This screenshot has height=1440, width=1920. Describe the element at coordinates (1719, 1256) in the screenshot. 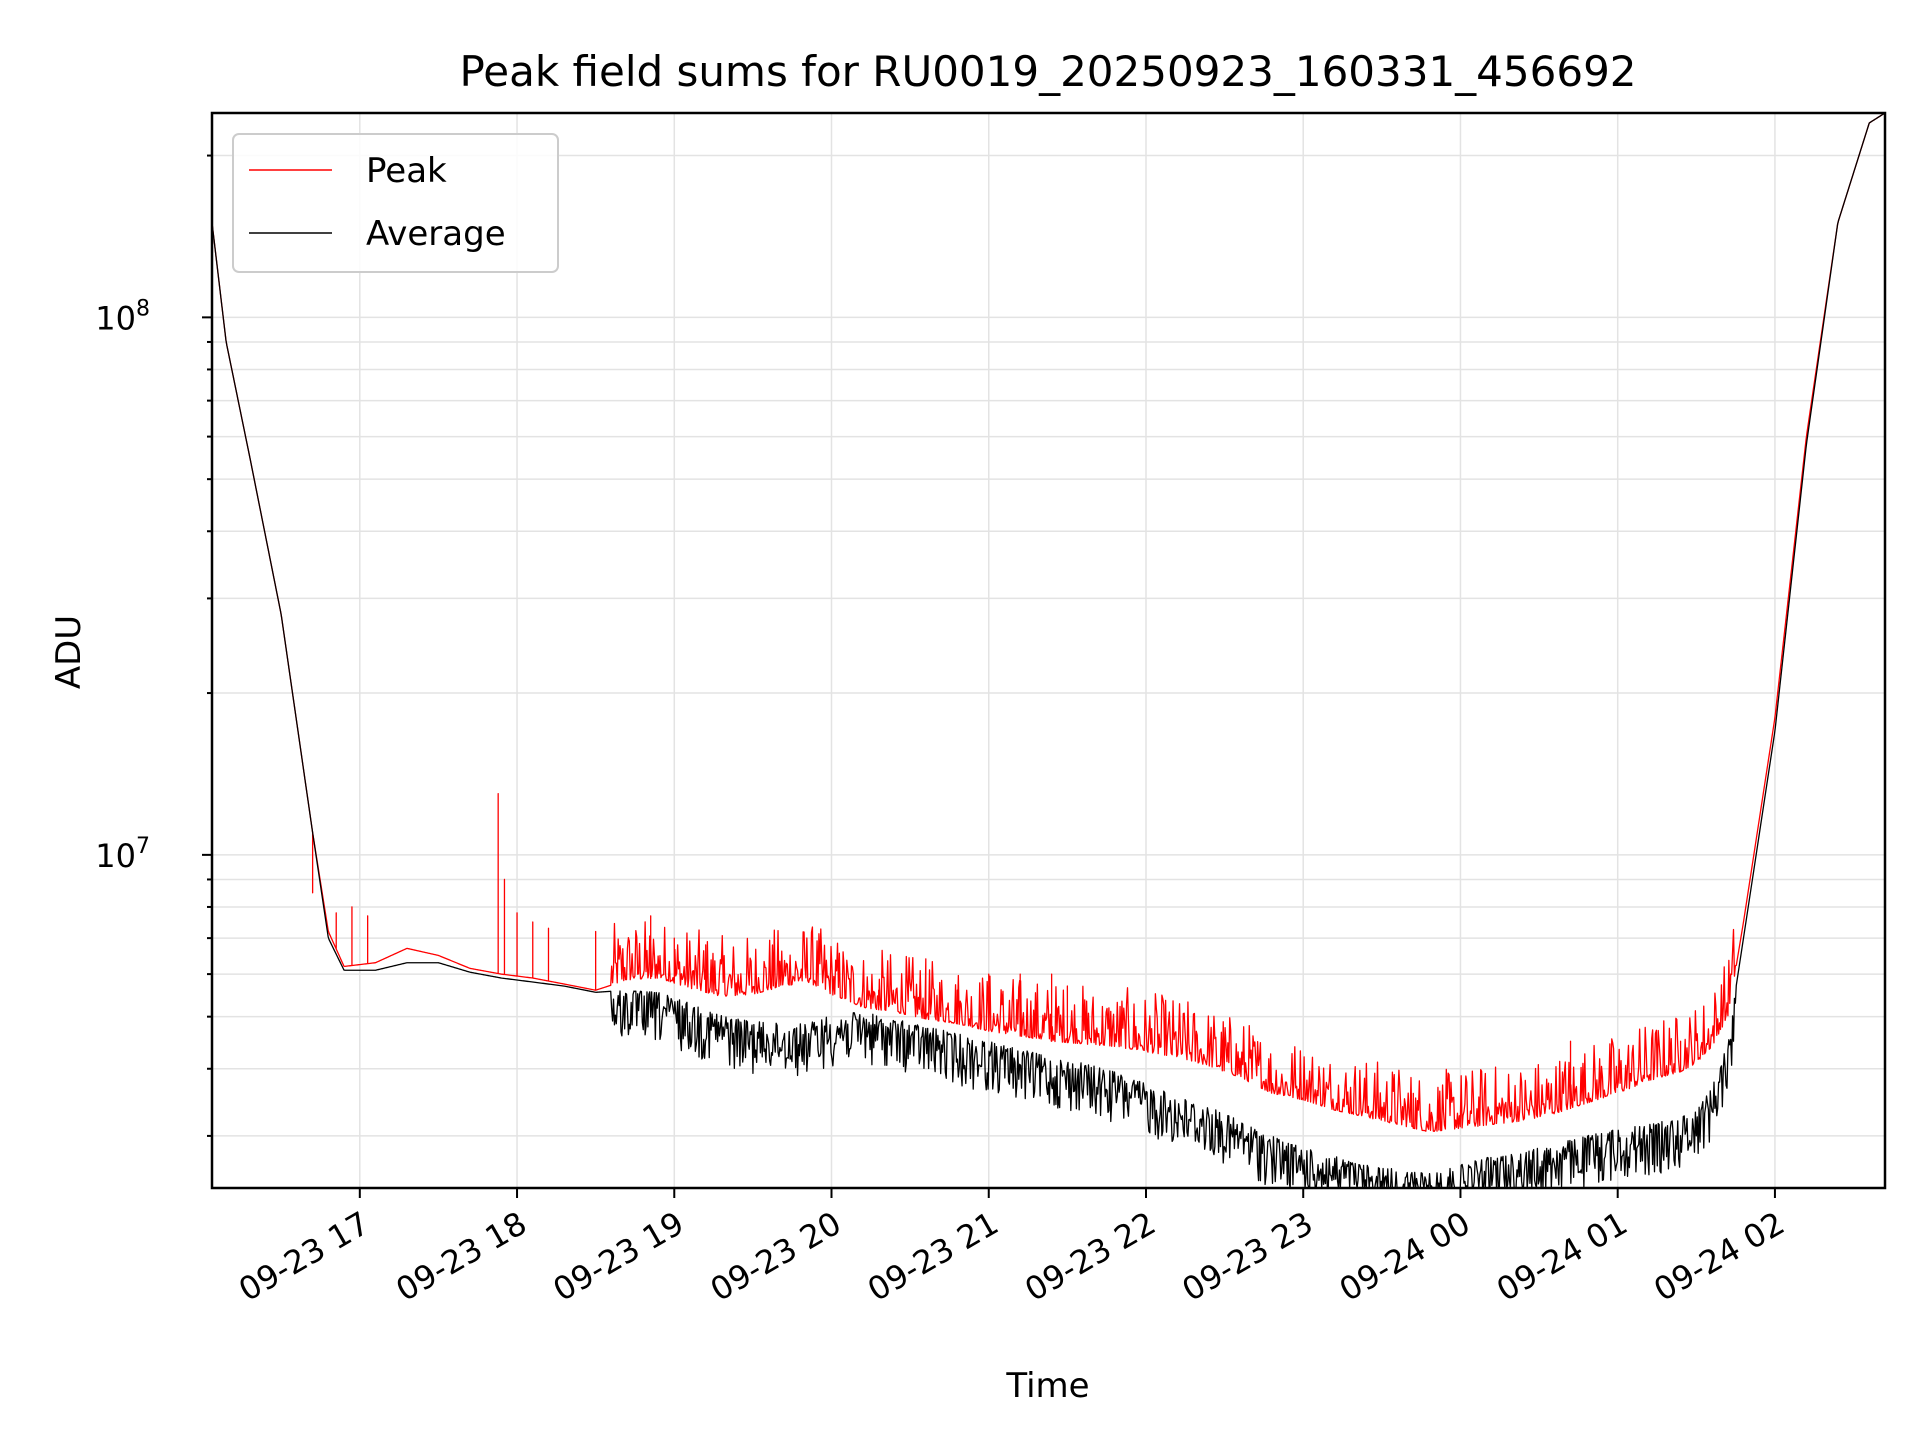

I see `x-tick-label: 09-24 02` at that location.